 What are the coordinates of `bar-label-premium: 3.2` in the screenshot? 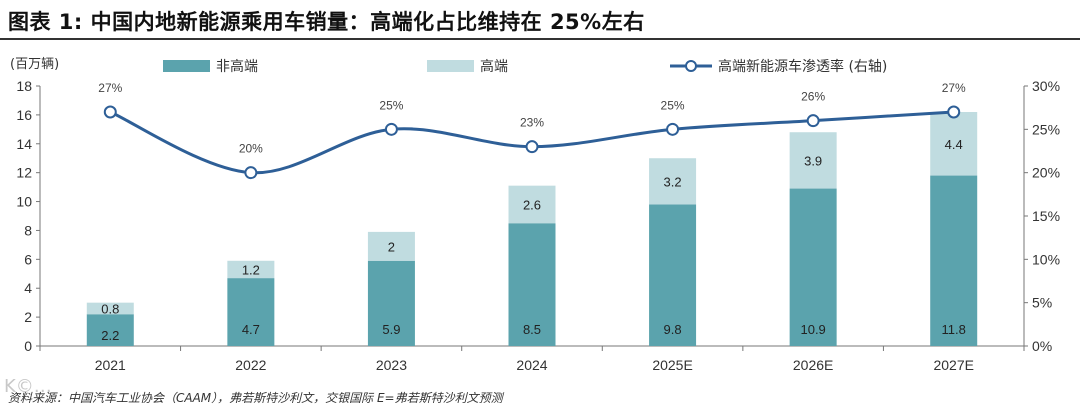 It's located at (673, 181).